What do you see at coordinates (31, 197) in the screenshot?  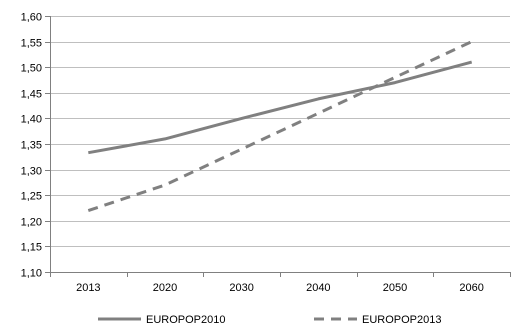 I see `y-tick-label: 1,25` at bounding box center [31, 197].